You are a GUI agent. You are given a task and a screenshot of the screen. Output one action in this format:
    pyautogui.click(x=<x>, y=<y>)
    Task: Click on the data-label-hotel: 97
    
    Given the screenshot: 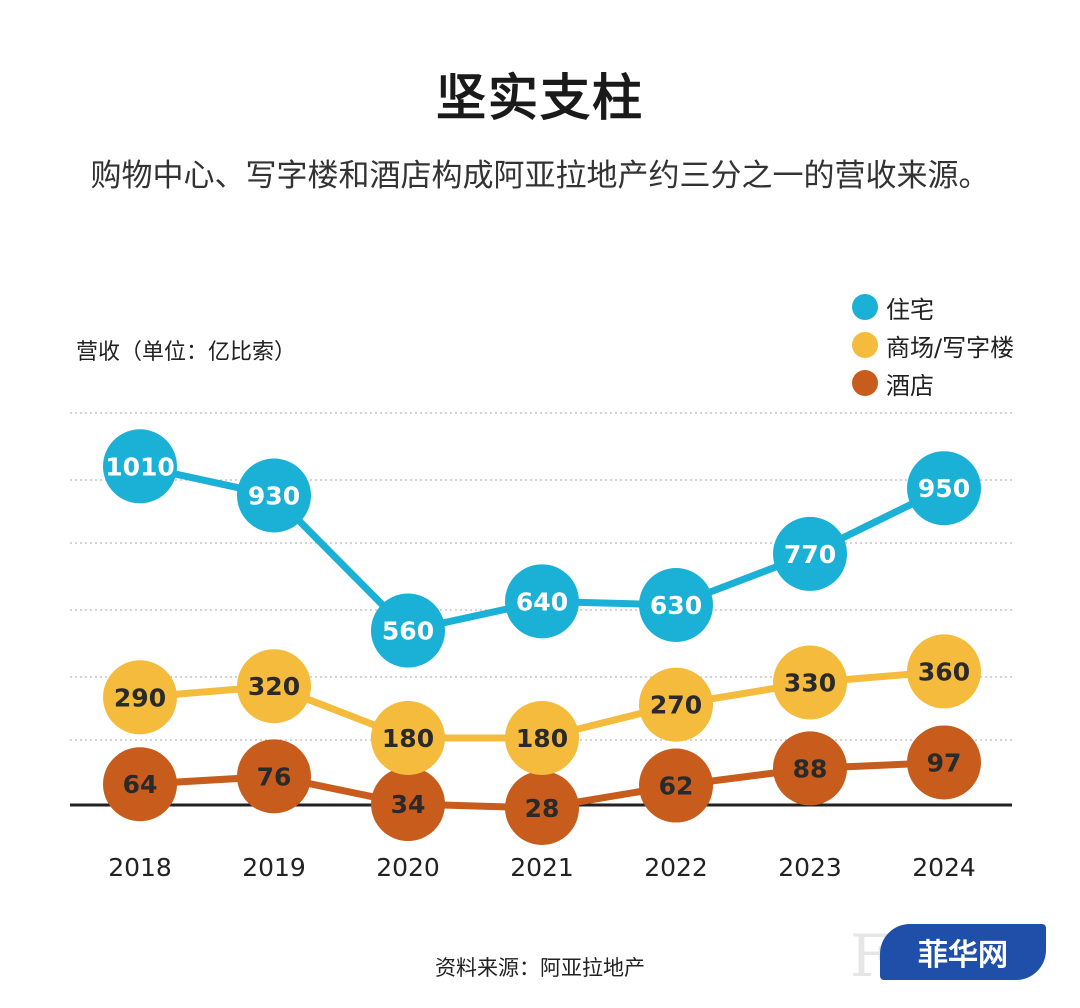 What is the action you would take?
    pyautogui.click(x=944, y=762)
    